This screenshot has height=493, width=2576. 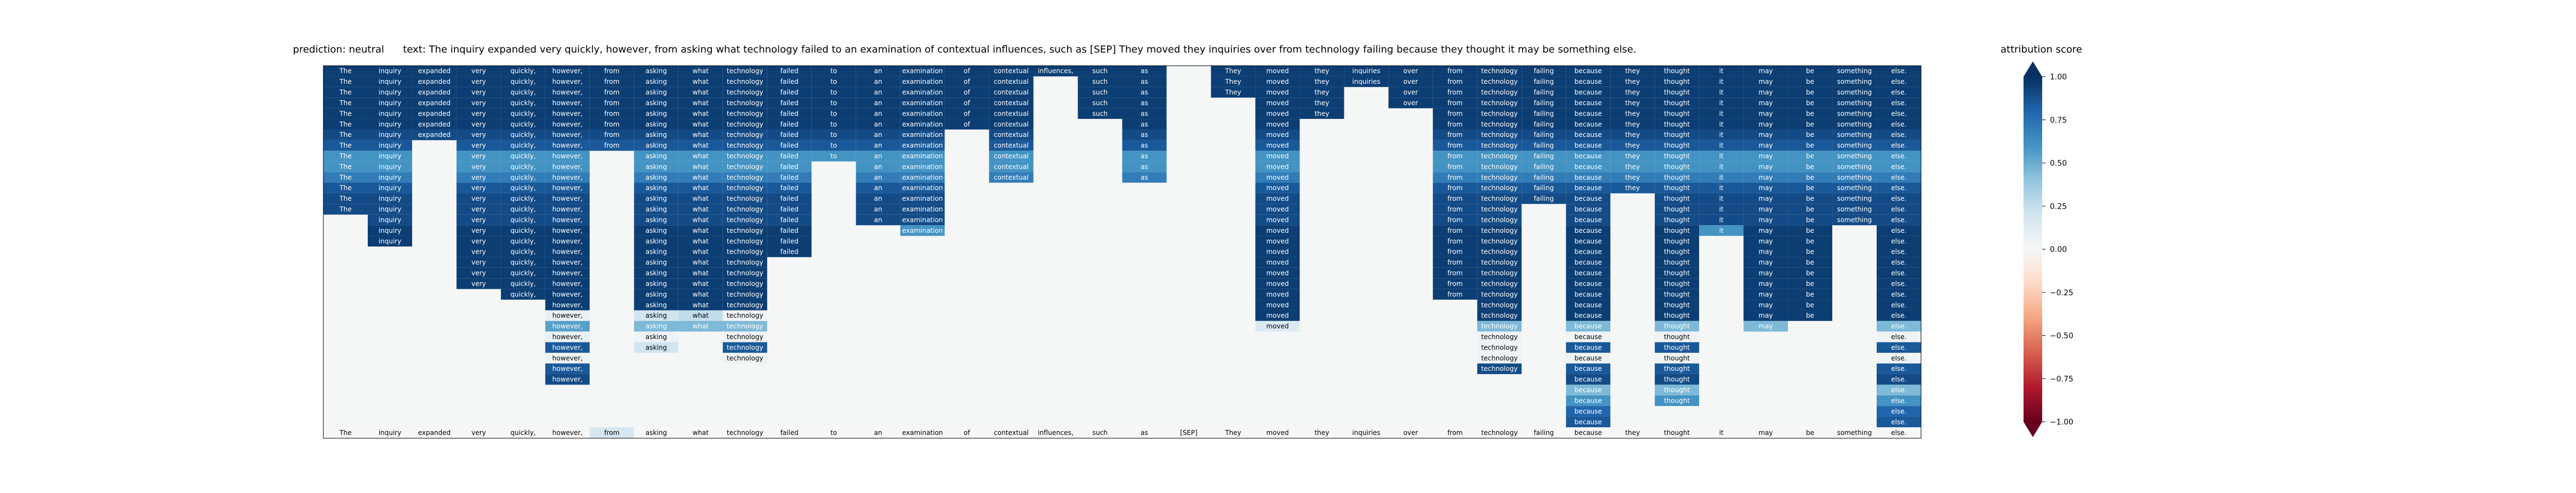 What do you see at coordinates (1322, 433) in the screenshot?
I see `token-strip-cell` at bounding box center [1322, 433].